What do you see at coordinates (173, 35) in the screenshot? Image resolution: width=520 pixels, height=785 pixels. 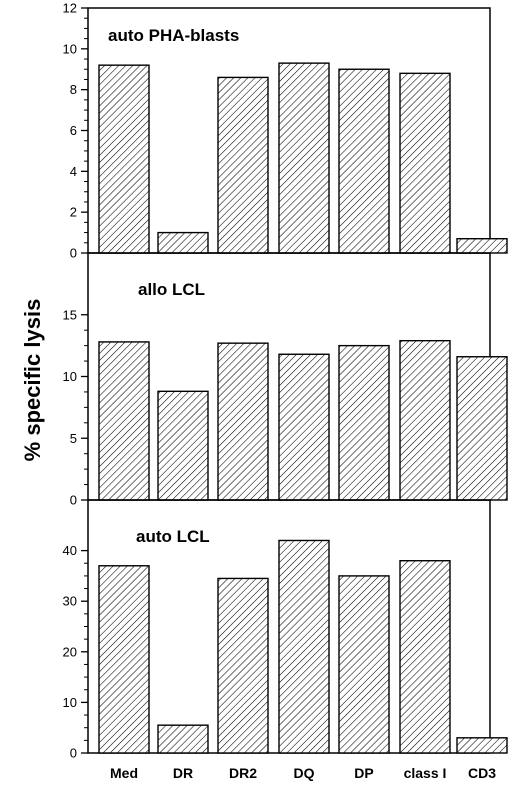 I see `panel-title: auto PHA-blasts` at bounding box center [173, 35].